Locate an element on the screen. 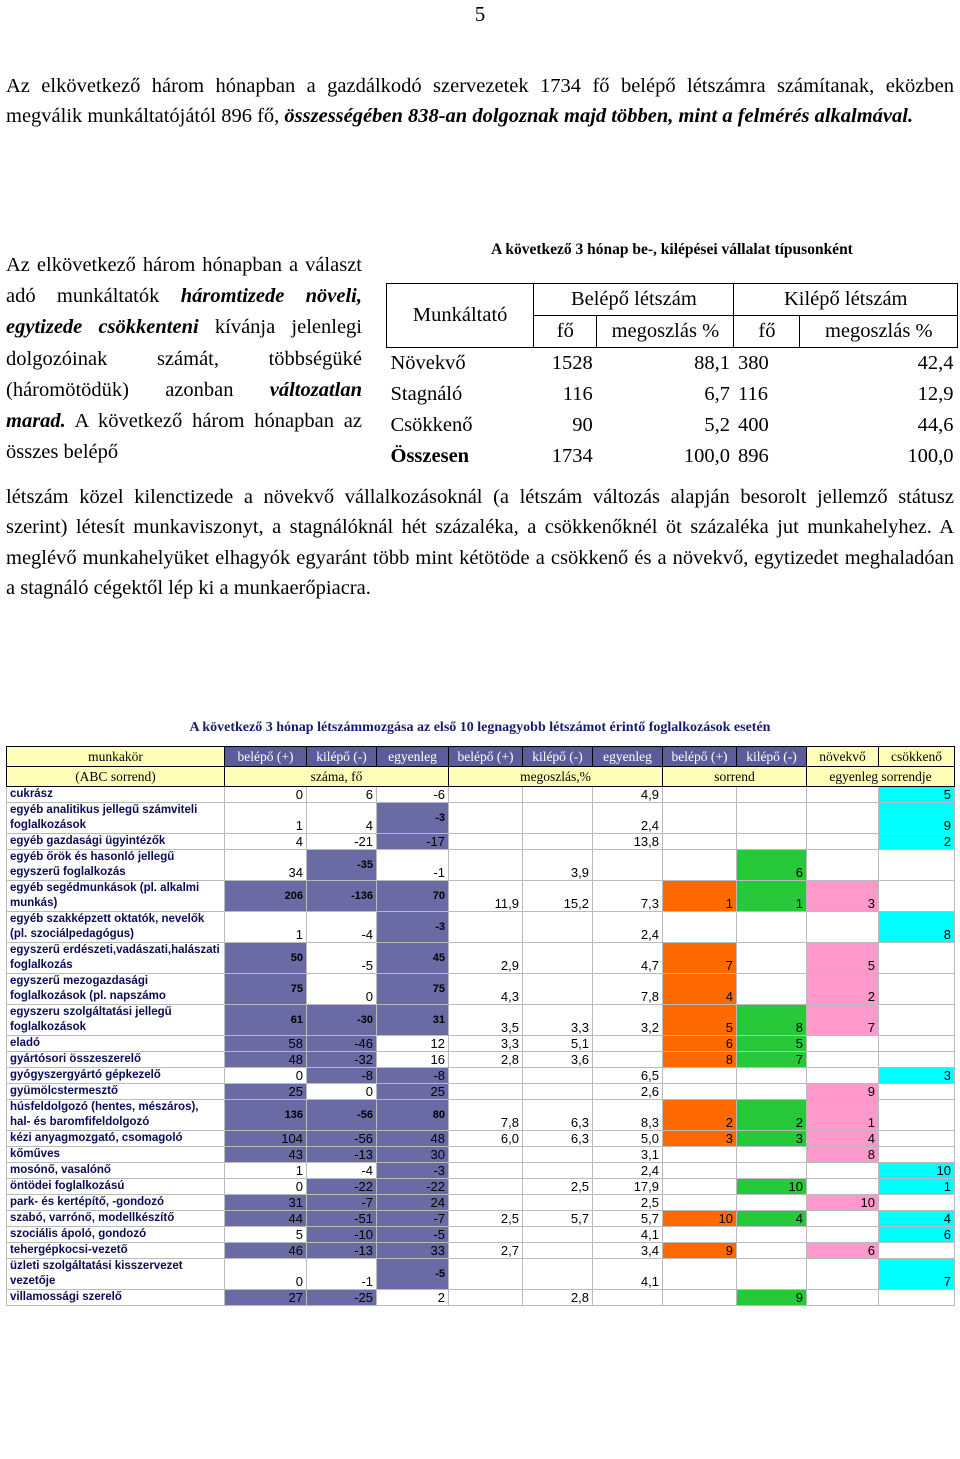  cell-value: -51 is located at coordinates (341, 1218).